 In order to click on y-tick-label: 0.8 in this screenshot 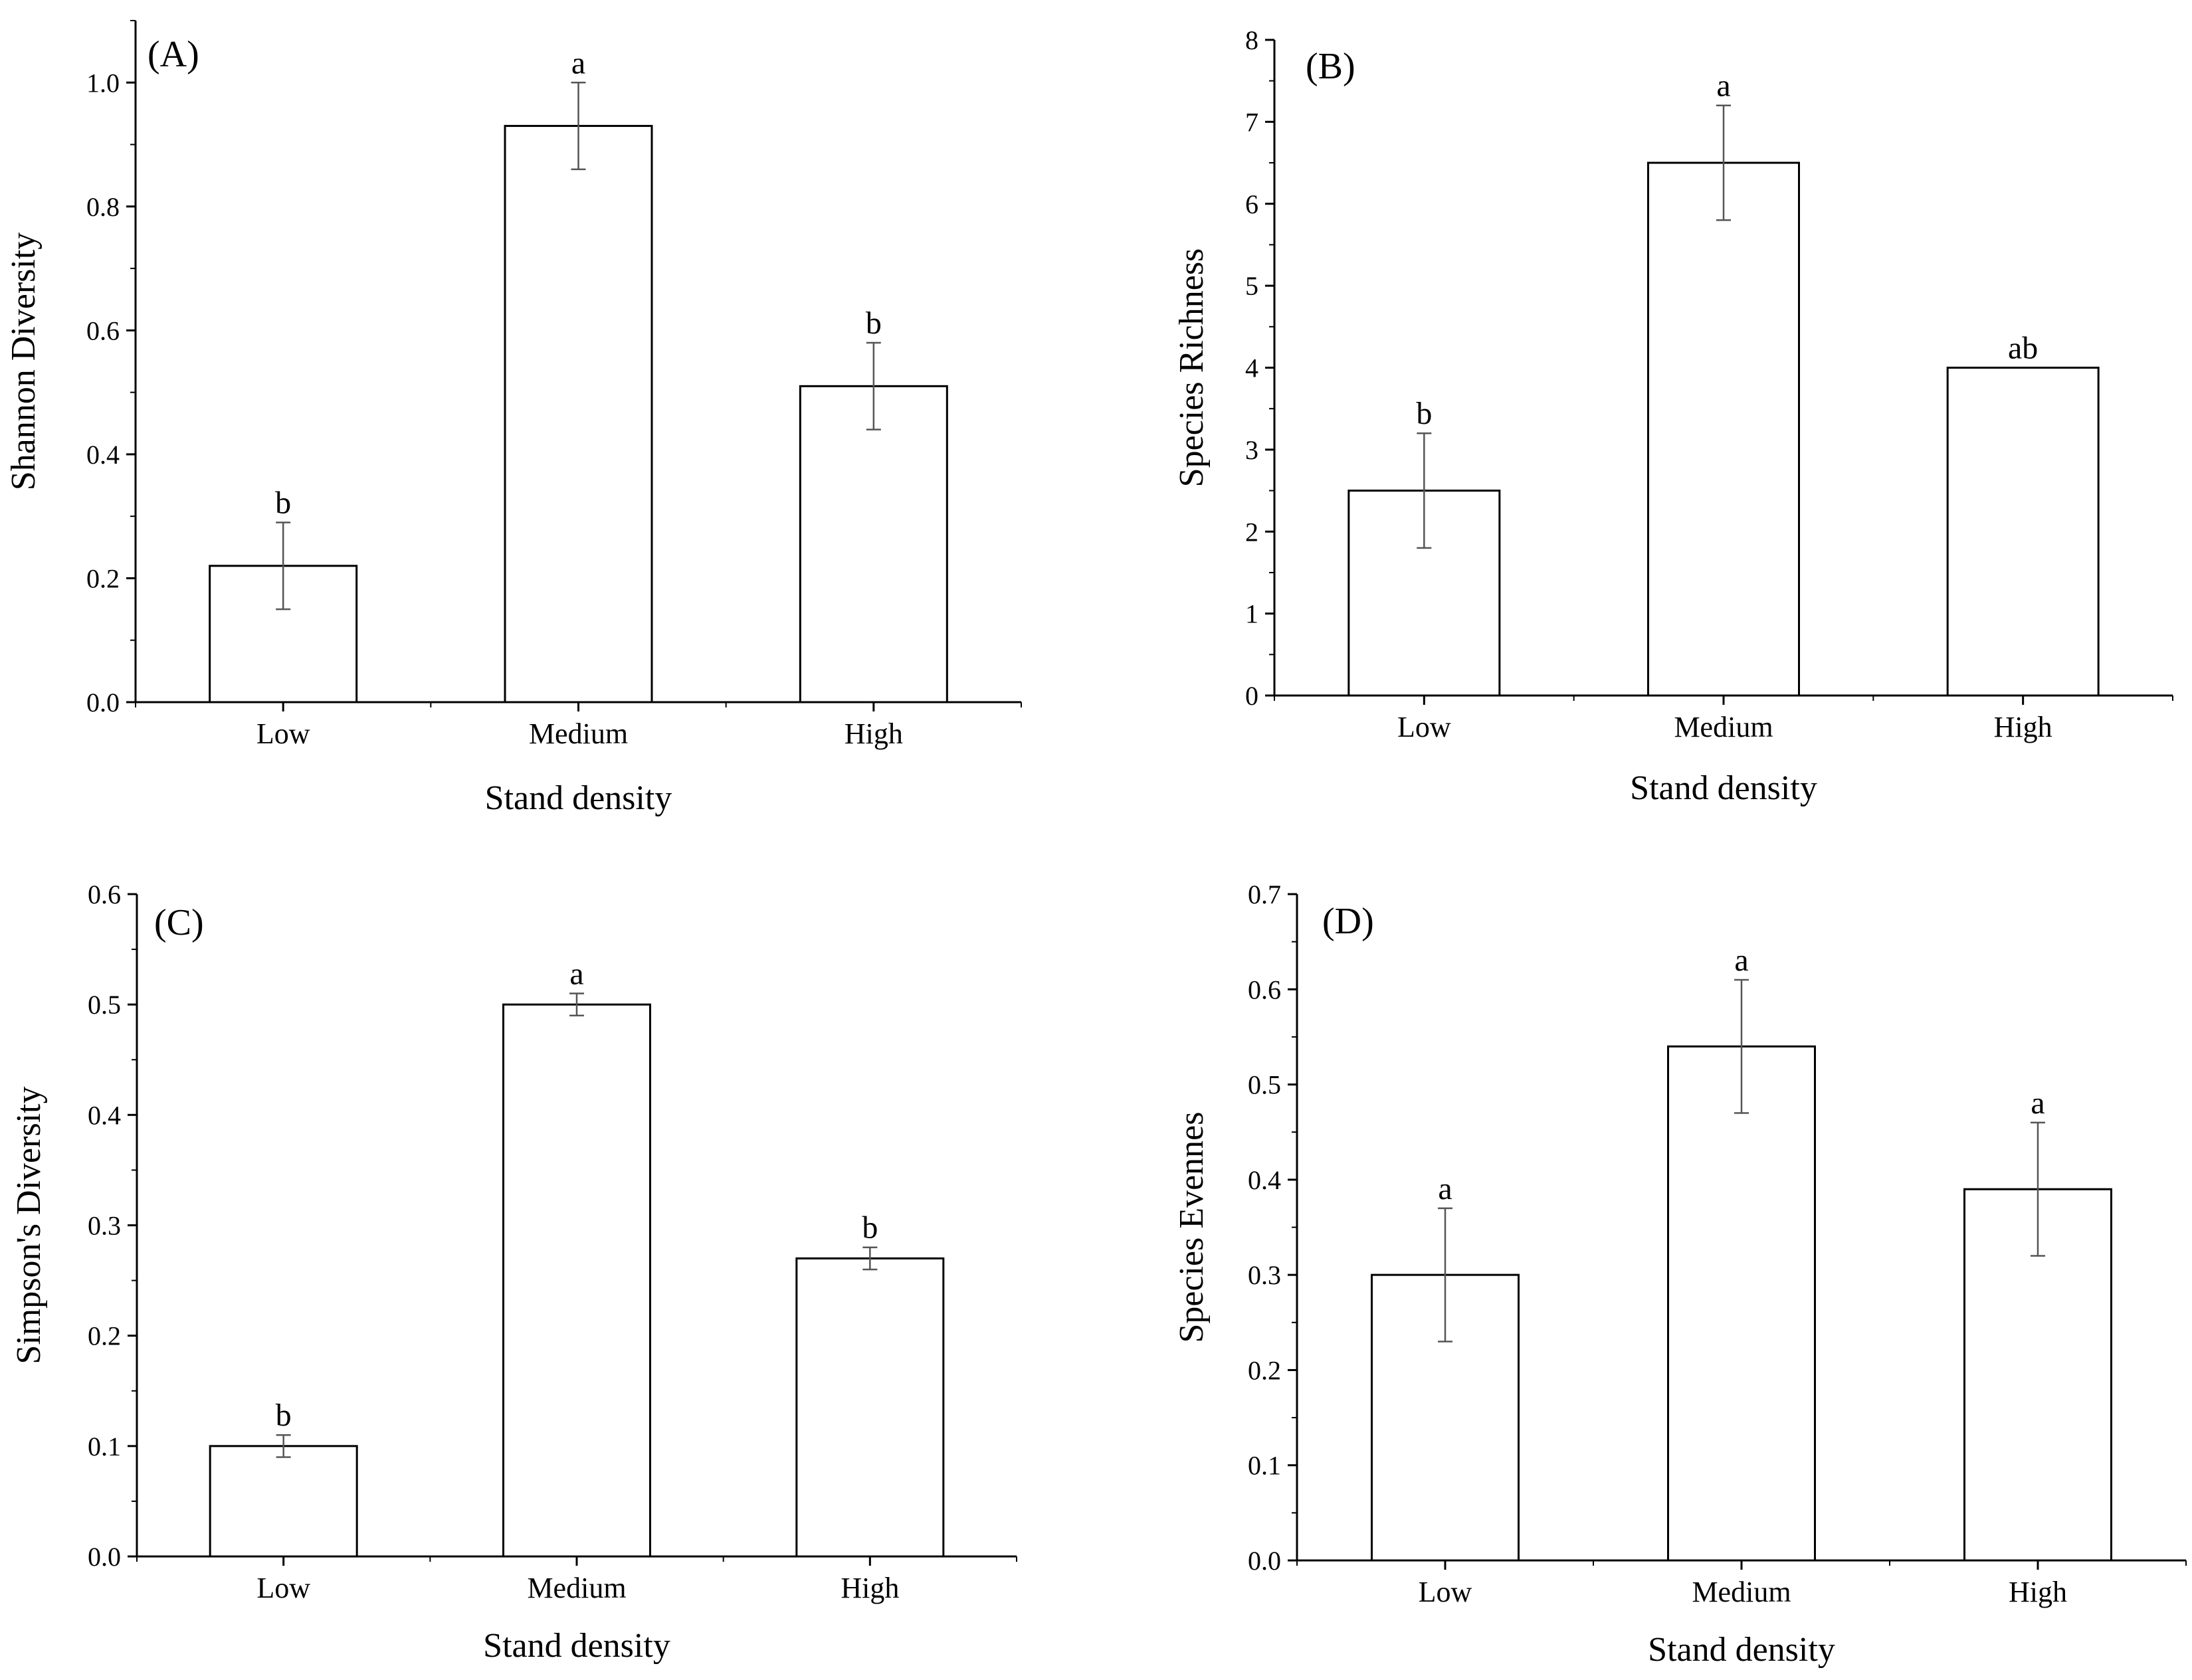, I will do `click(103, 207)`.